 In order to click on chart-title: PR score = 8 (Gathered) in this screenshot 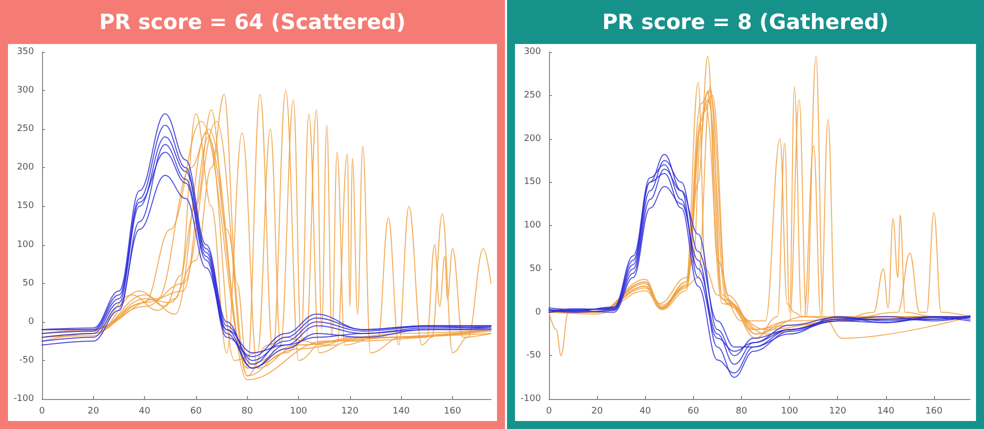, I will do `click(745, 22)`.